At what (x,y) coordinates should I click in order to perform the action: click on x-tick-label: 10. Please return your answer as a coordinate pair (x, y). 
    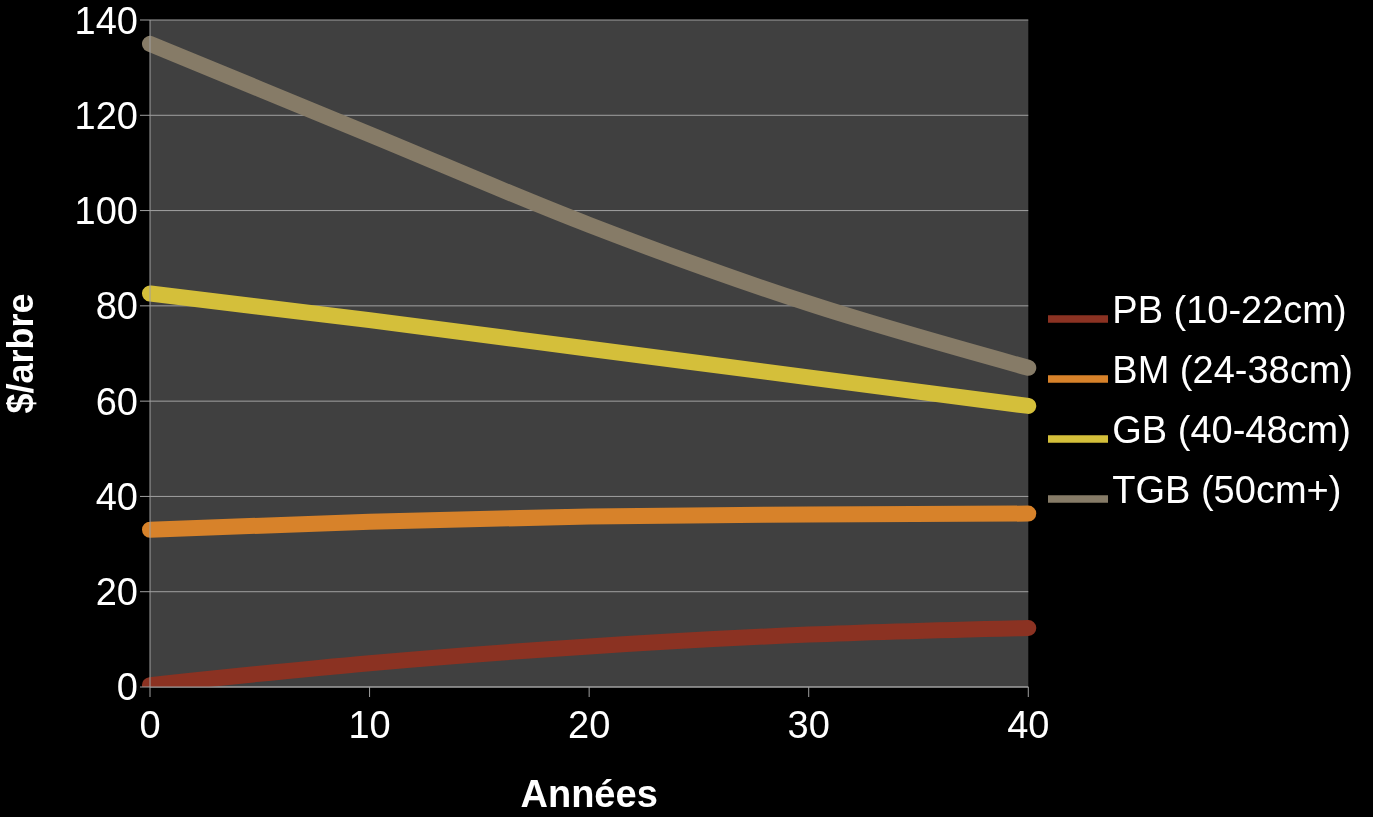
    Looking at the image, I should click on (369, 724).